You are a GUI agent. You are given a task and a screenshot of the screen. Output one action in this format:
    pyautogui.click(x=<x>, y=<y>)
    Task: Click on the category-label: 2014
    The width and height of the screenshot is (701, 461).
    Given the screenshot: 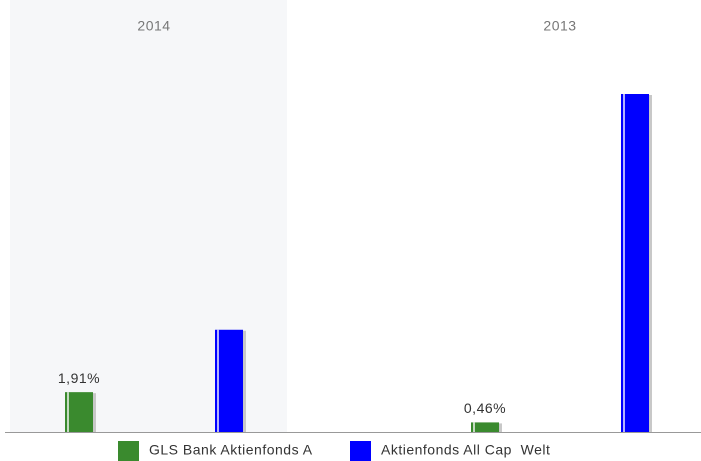 What is the action you would take?
    pyautogui.click(x=153, y=26)
    